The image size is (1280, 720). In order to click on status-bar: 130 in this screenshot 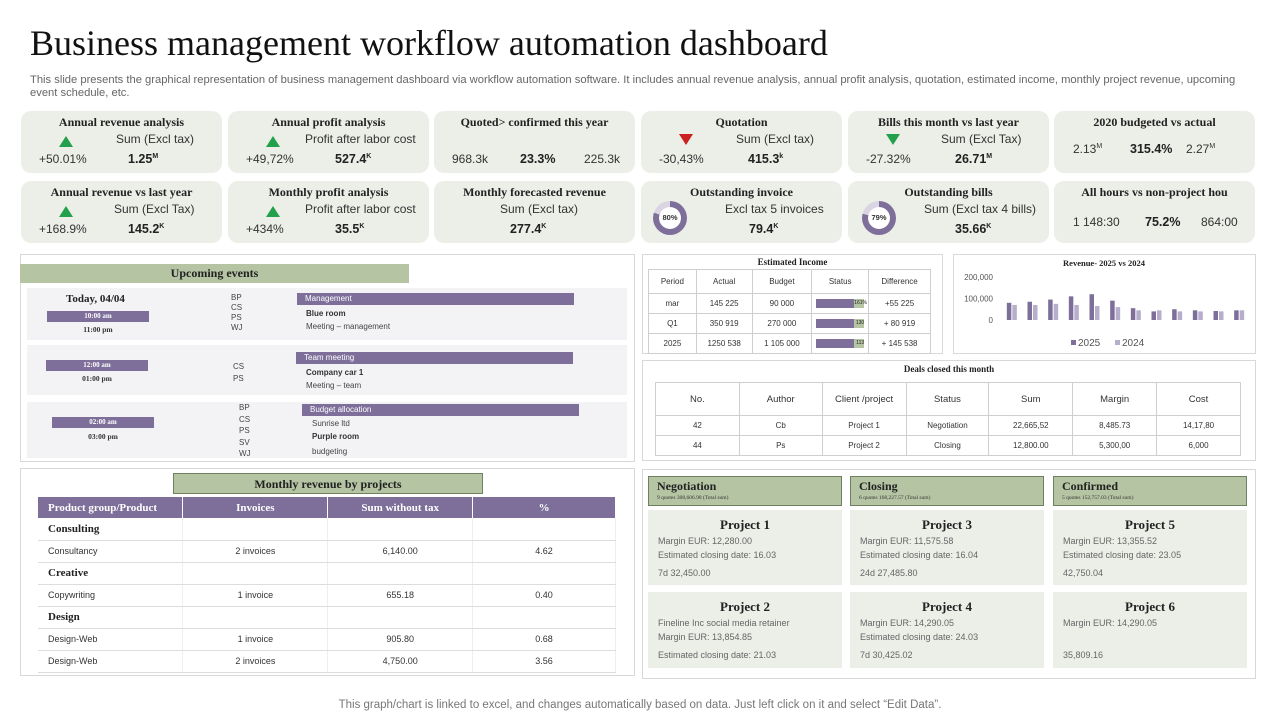, I will do `click(859, 323)`.